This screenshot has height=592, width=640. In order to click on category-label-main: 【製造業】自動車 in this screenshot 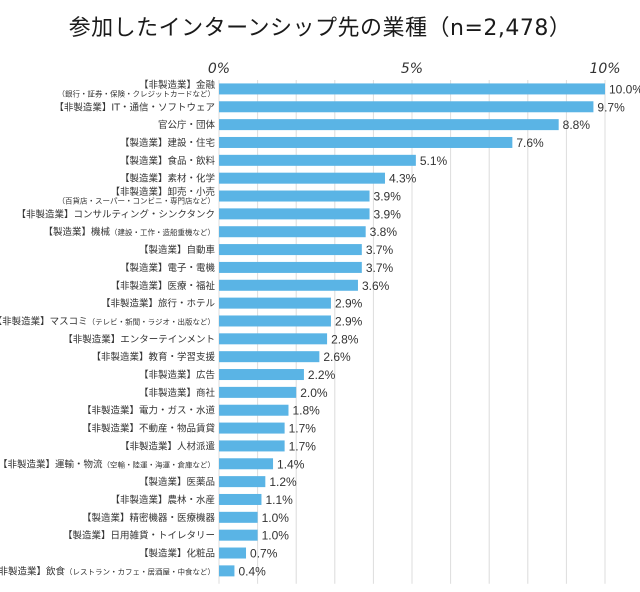, I will do `click(177, 250)`.